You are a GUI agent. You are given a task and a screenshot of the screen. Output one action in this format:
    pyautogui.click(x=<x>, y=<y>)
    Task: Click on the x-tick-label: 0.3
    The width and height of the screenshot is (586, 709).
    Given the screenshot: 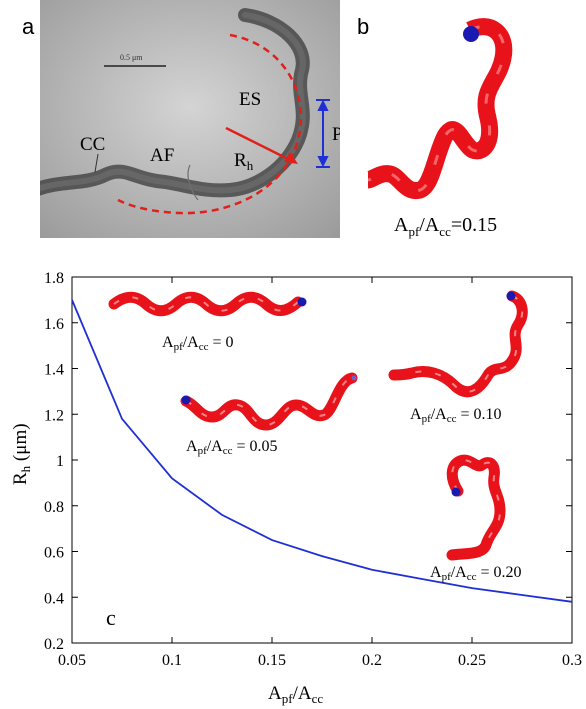 What is the action you would take?
    pyautogui.click(x=572, y=660)
    